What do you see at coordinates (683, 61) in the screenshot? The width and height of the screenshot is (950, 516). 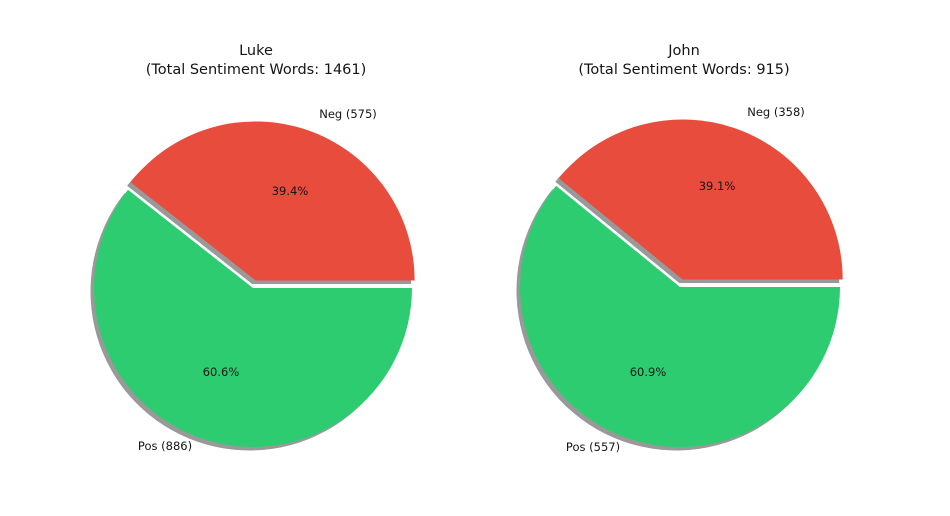 I see `chart-title-john: John (Total Sentiment Words: 915)` at bounding box center [683, 61].